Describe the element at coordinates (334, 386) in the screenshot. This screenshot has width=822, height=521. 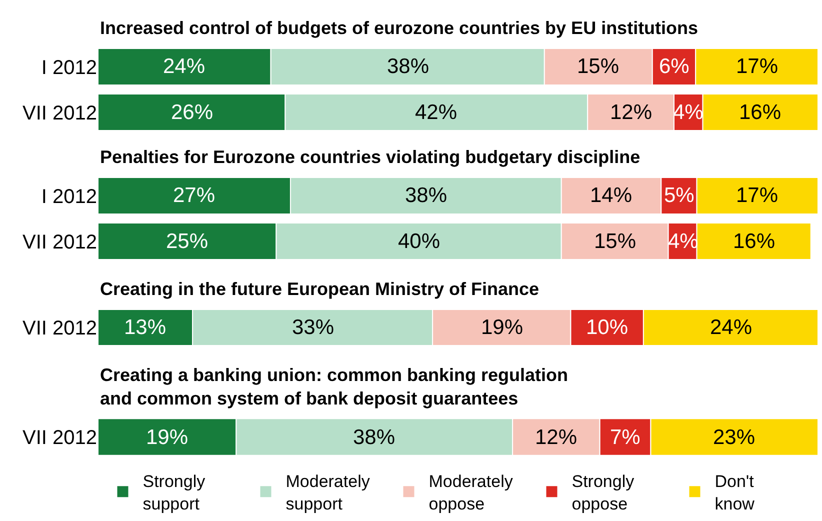
I see `chart-title: Creating a banking union: common banking regulation and common system of bank deposit guarantees` at that location.